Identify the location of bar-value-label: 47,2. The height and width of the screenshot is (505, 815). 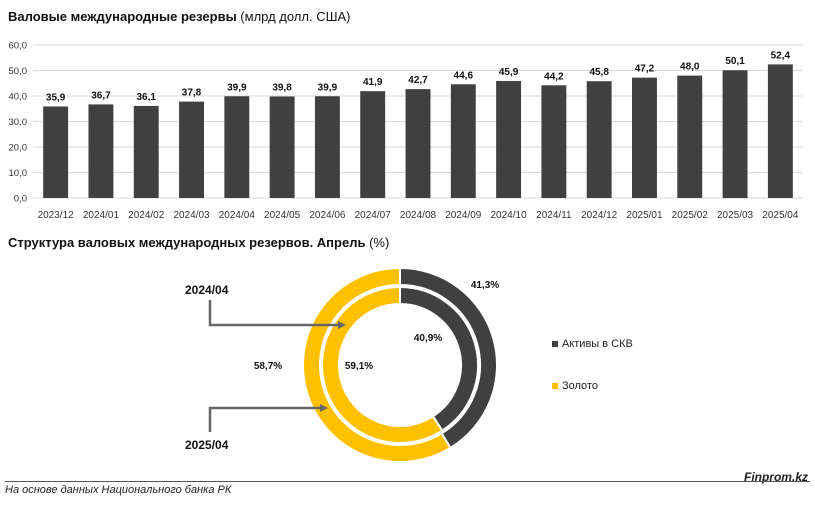
(645, 69).